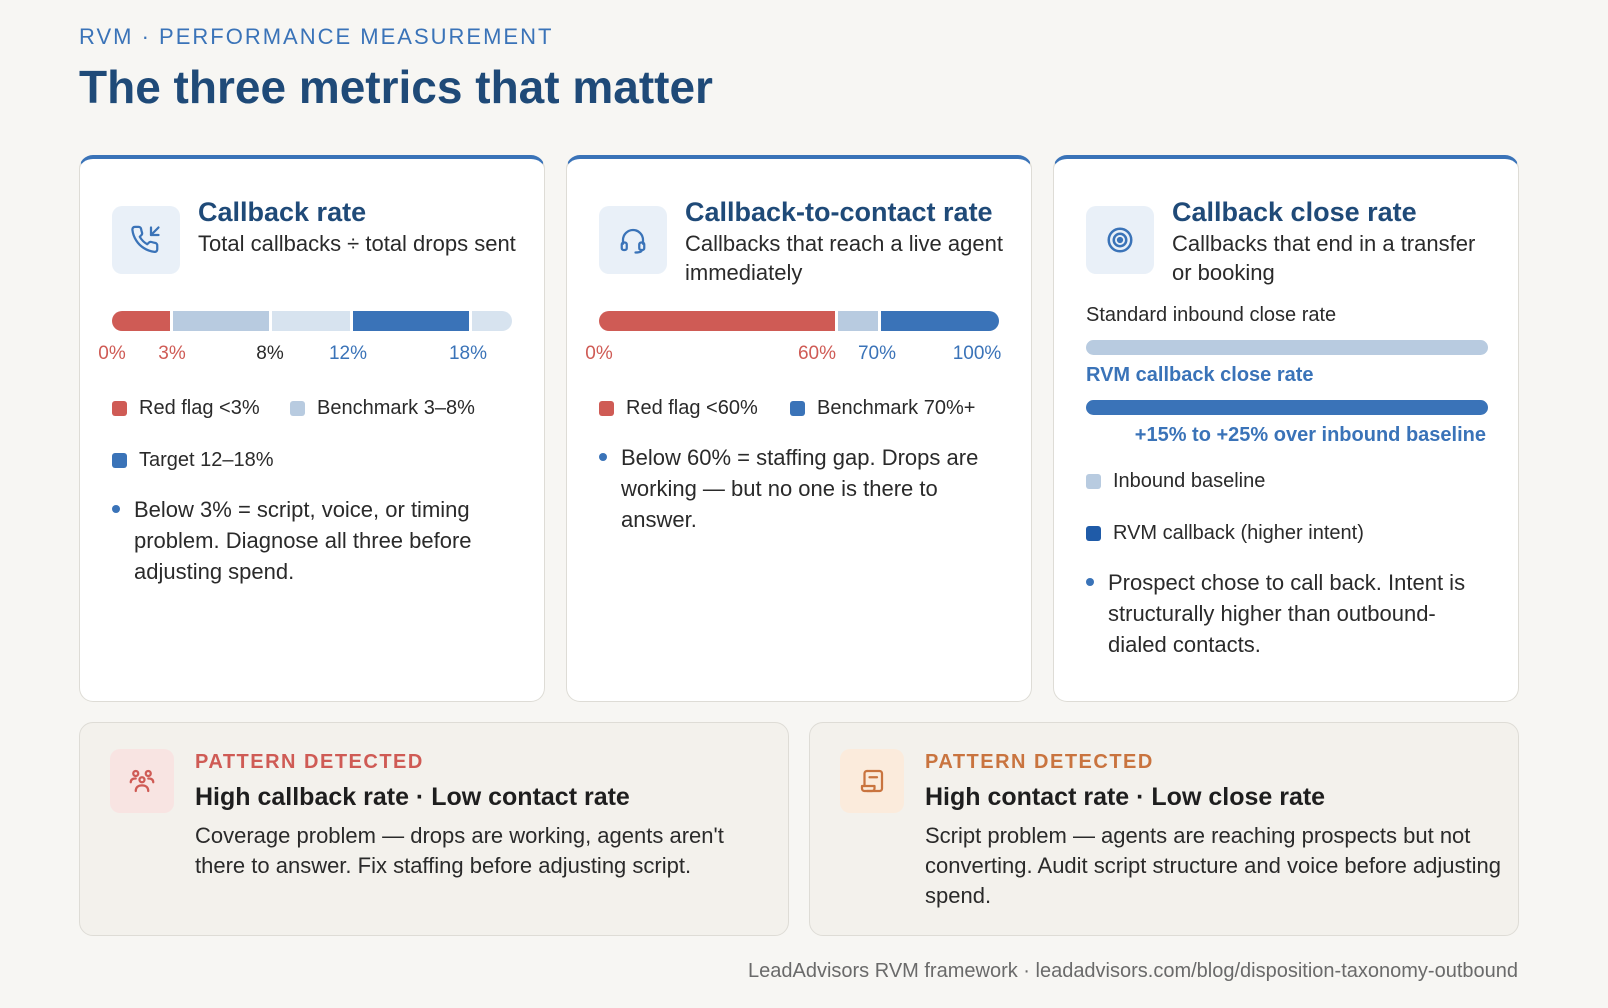 The height and width of the screenshot is (1008, 1608). Describe the element at coordinates (1120, 240) in the screenshot. I see `target-icon` at that location.